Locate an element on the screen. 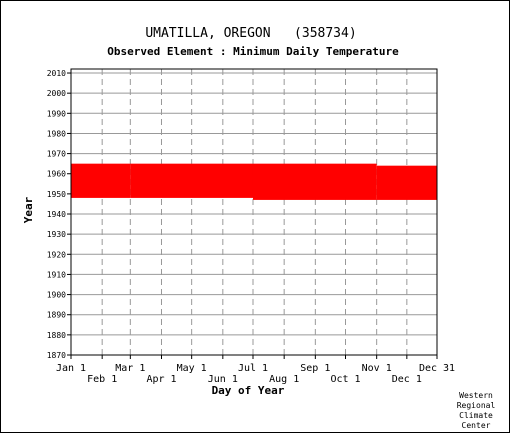 This screenshot has height=433, width=510. x-tick-label: Apr 1 is located at coordinates (161, 379).